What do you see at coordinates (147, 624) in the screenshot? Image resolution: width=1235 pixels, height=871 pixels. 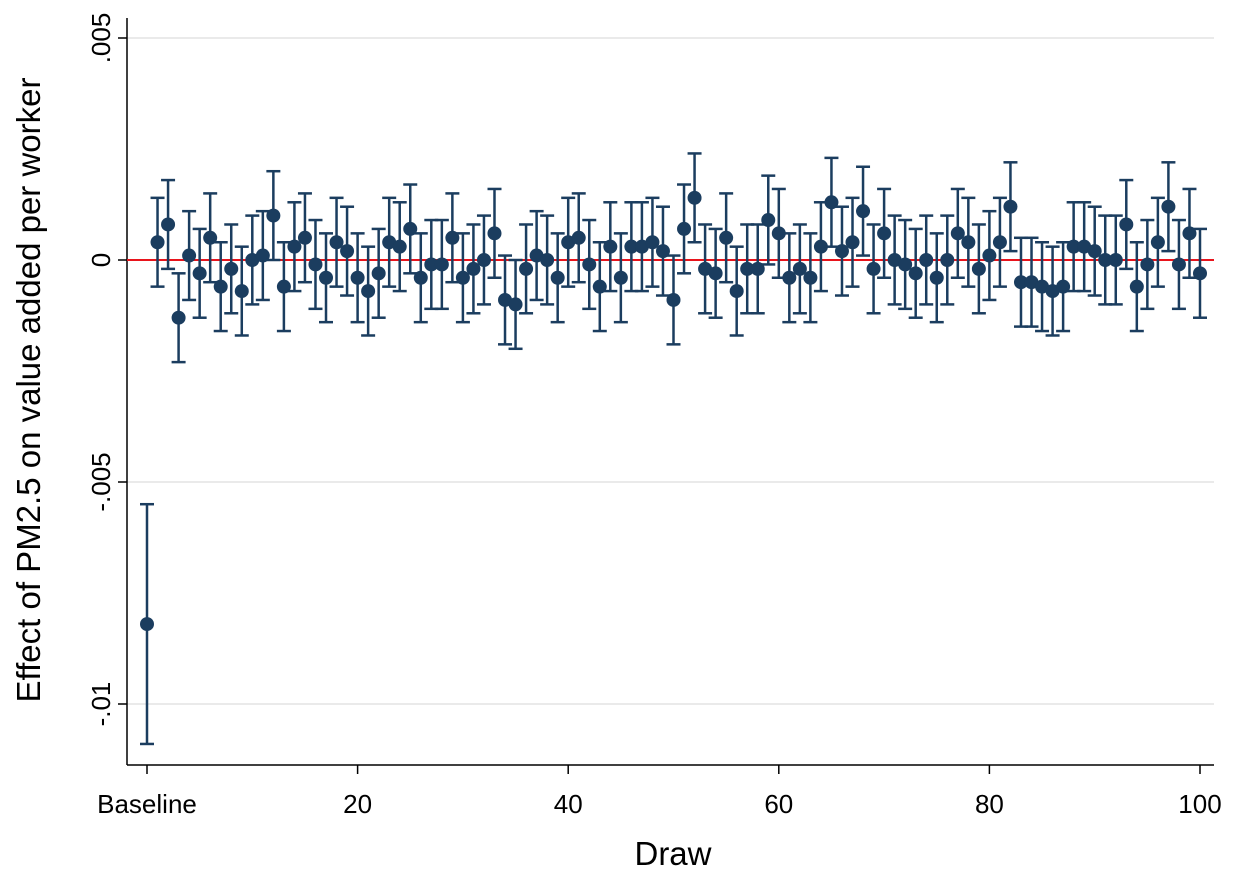 I see `baseline-point` at bounding box center [147, 624].